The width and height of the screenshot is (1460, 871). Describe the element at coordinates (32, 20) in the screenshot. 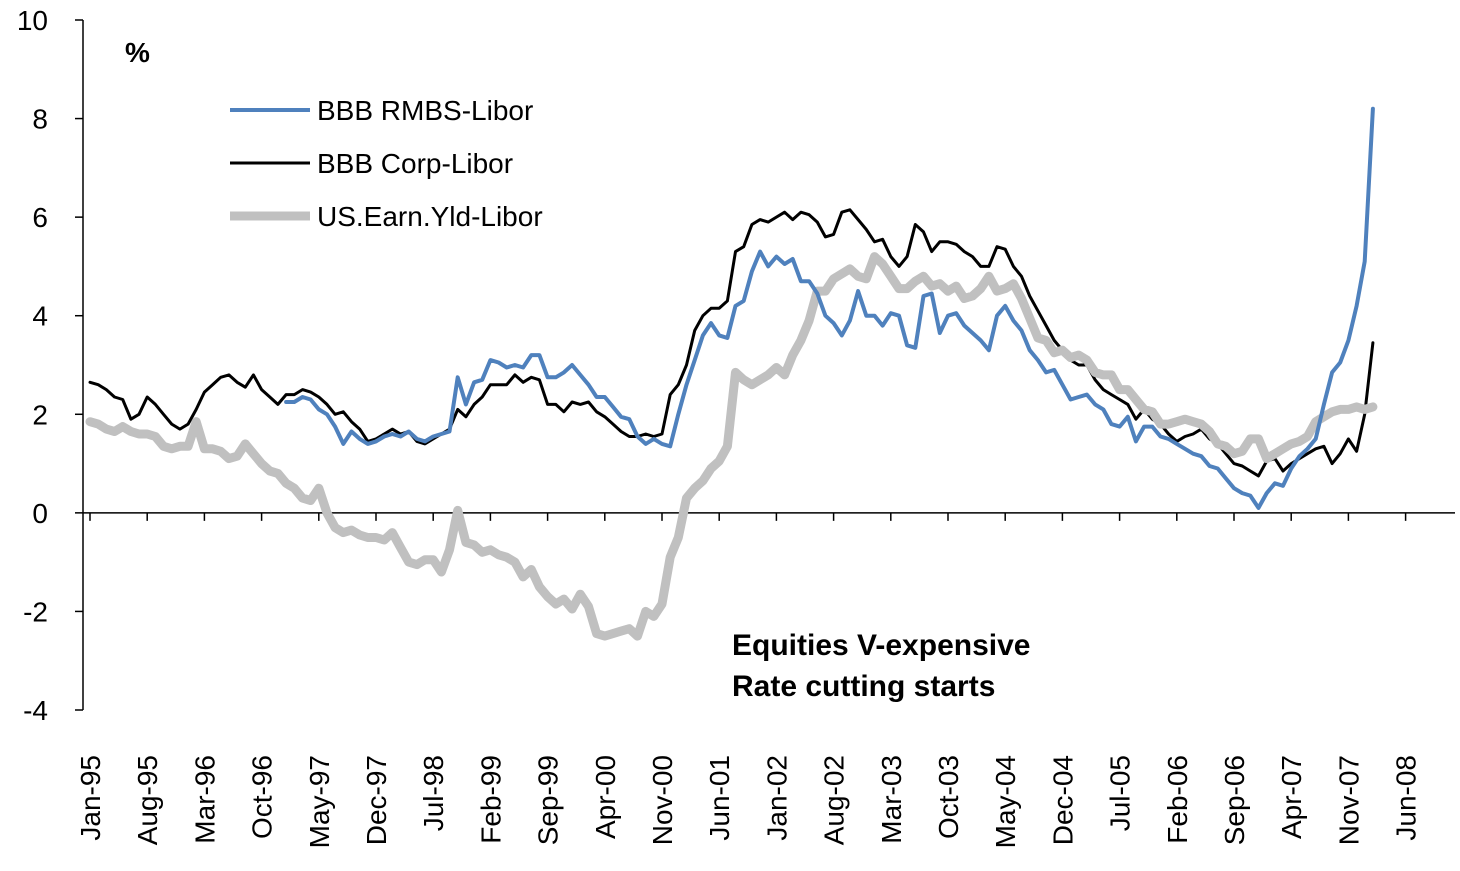

I see `y-tick-label: 10` at that location.